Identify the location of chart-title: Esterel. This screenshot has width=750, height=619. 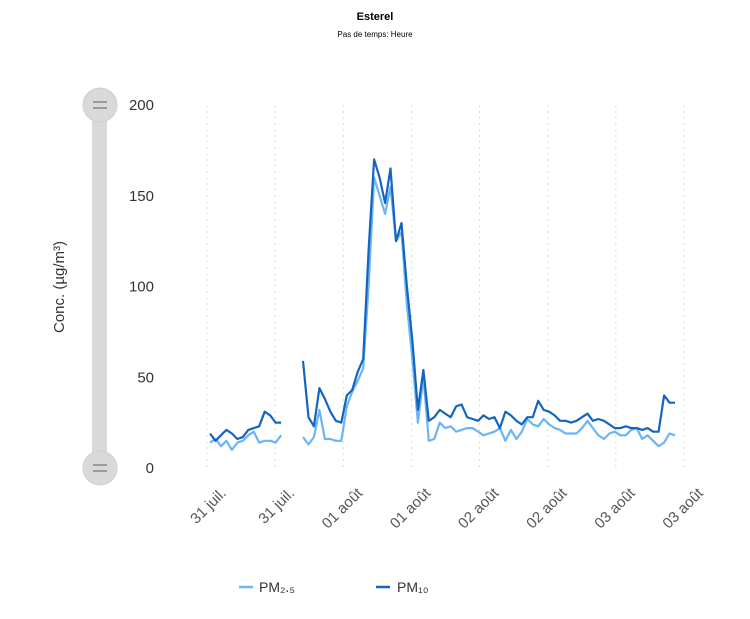
(375, 17).